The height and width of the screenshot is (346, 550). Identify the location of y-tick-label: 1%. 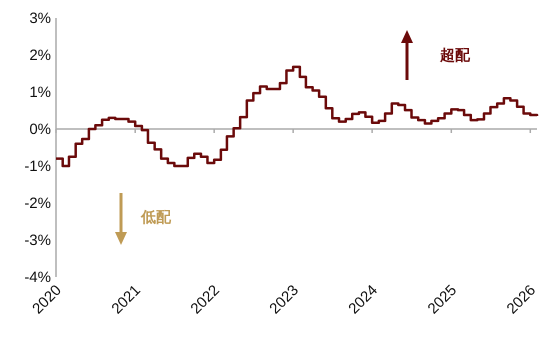
(40, 92).